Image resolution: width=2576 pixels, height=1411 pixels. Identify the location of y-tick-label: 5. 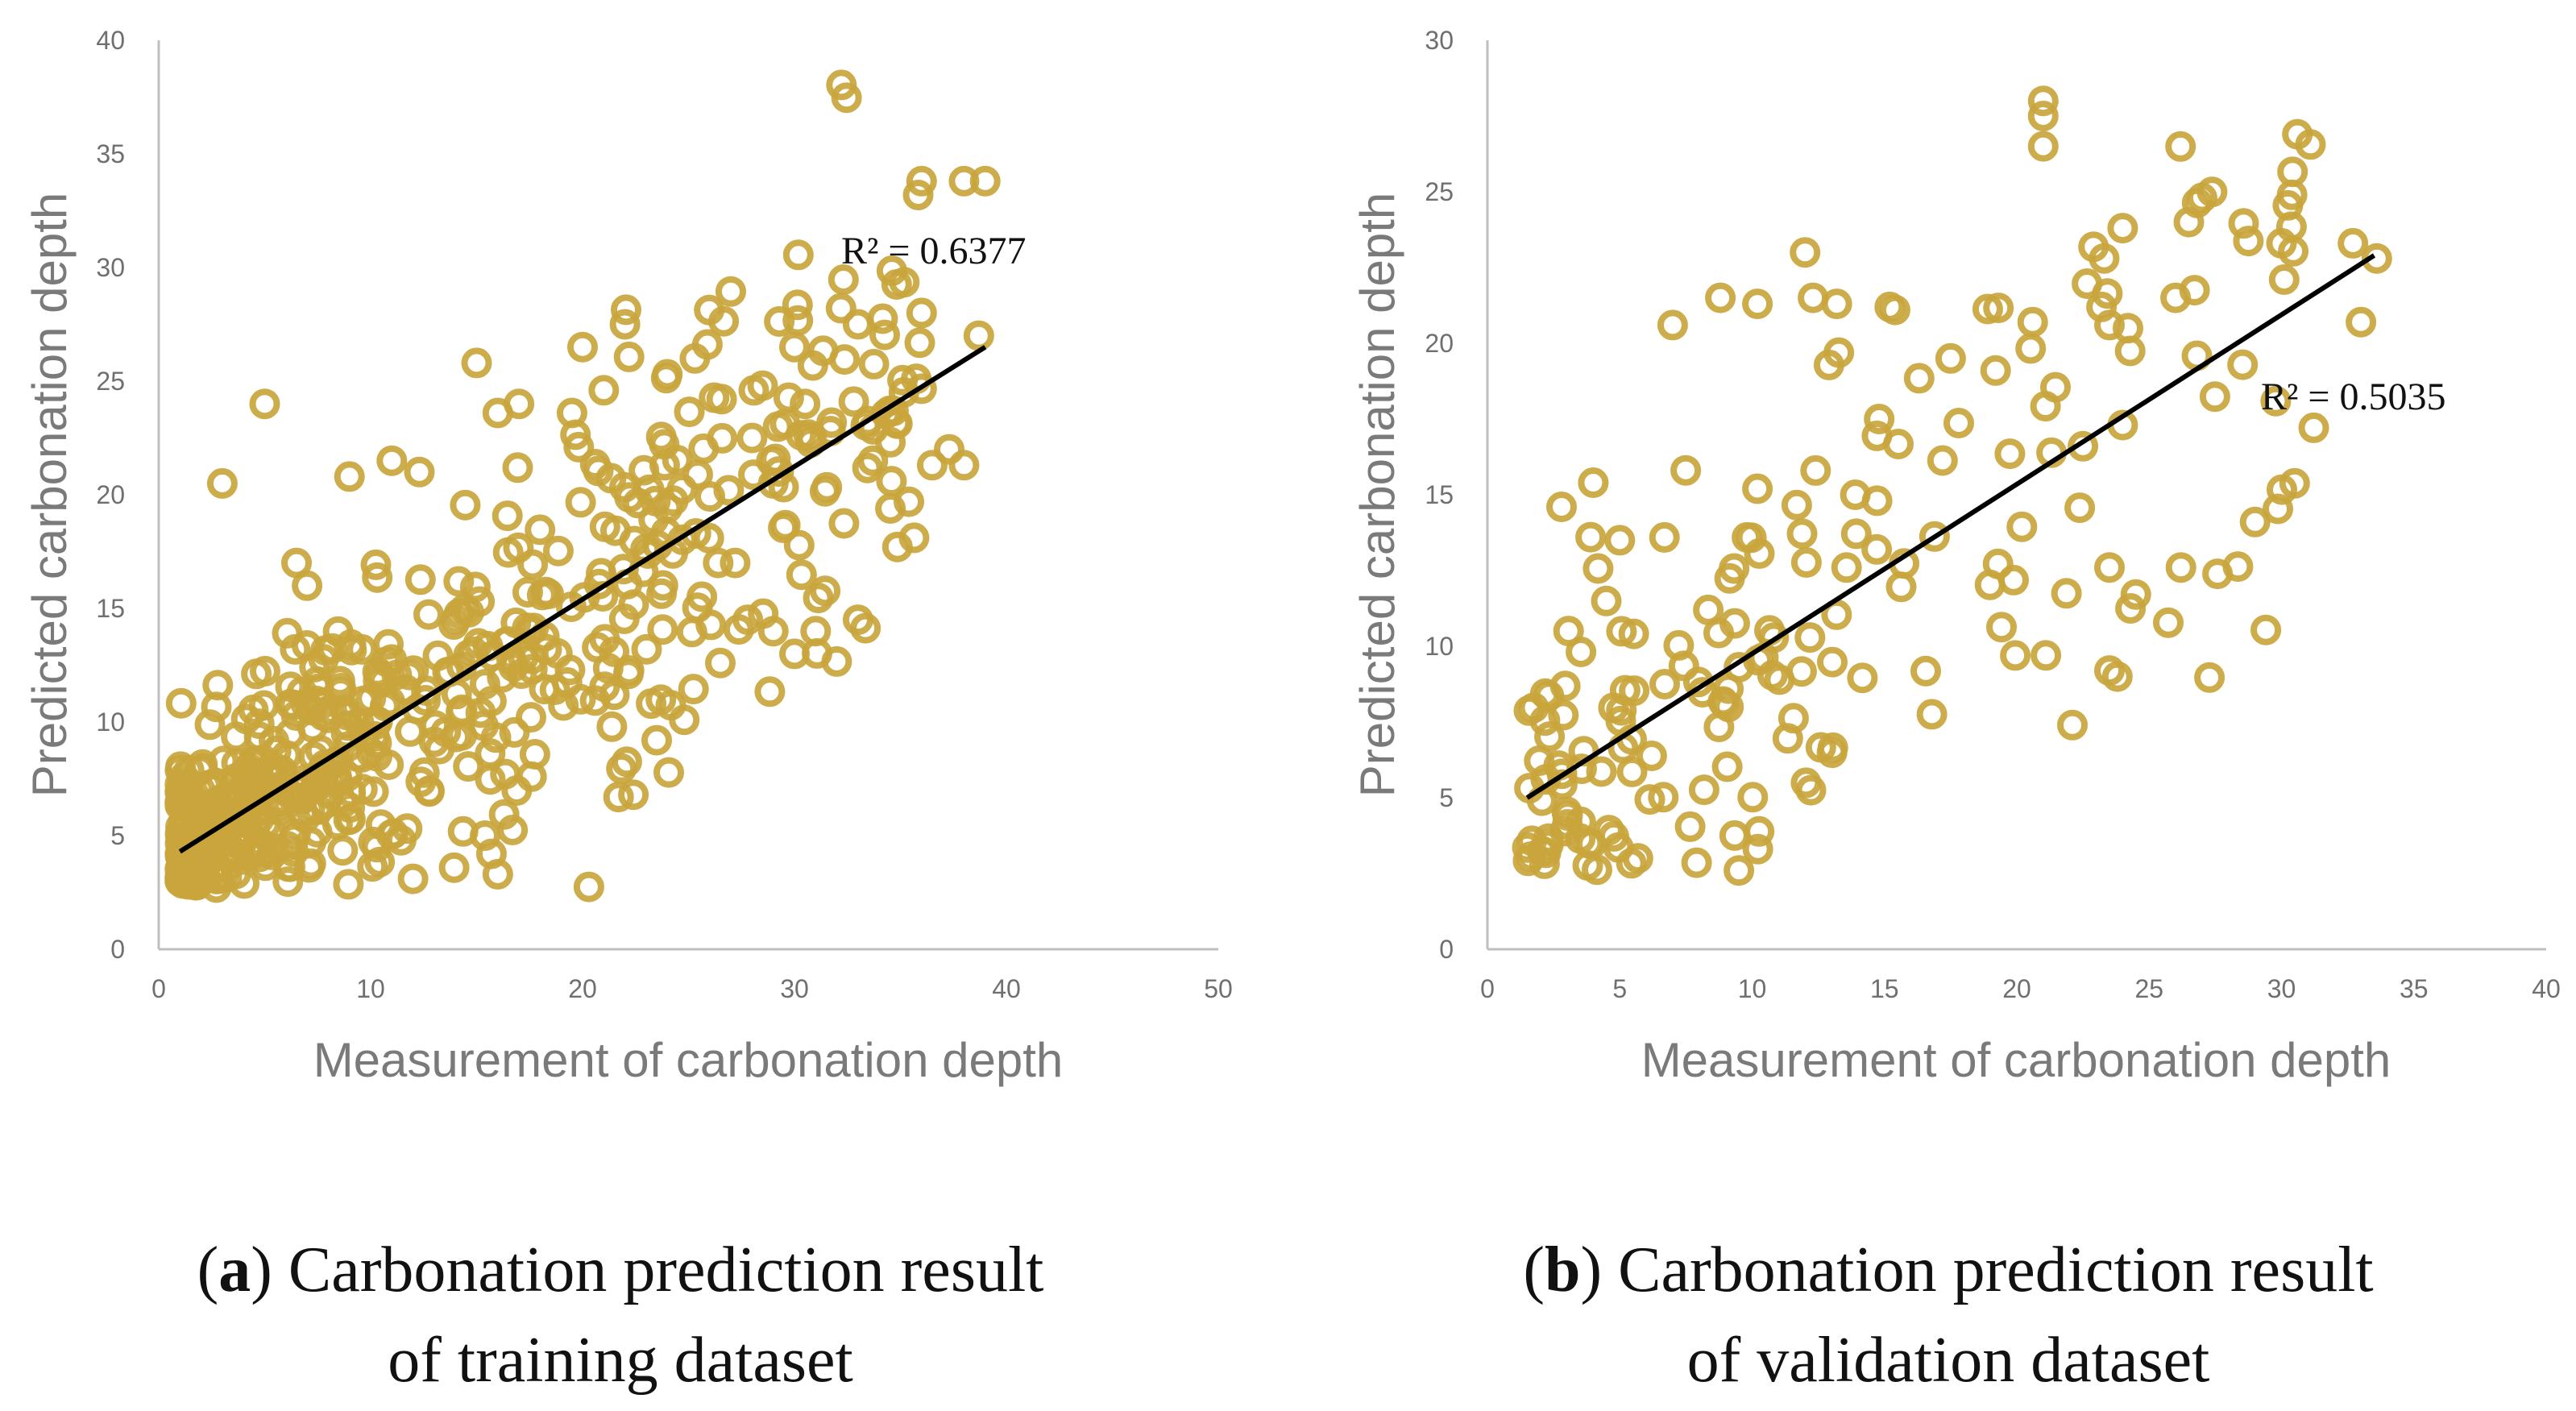
(1446, 797).